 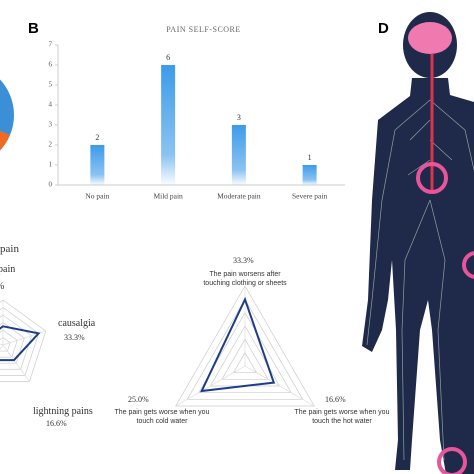 I want to click on x-tick-label: No pain, so click(x=97, y=196).